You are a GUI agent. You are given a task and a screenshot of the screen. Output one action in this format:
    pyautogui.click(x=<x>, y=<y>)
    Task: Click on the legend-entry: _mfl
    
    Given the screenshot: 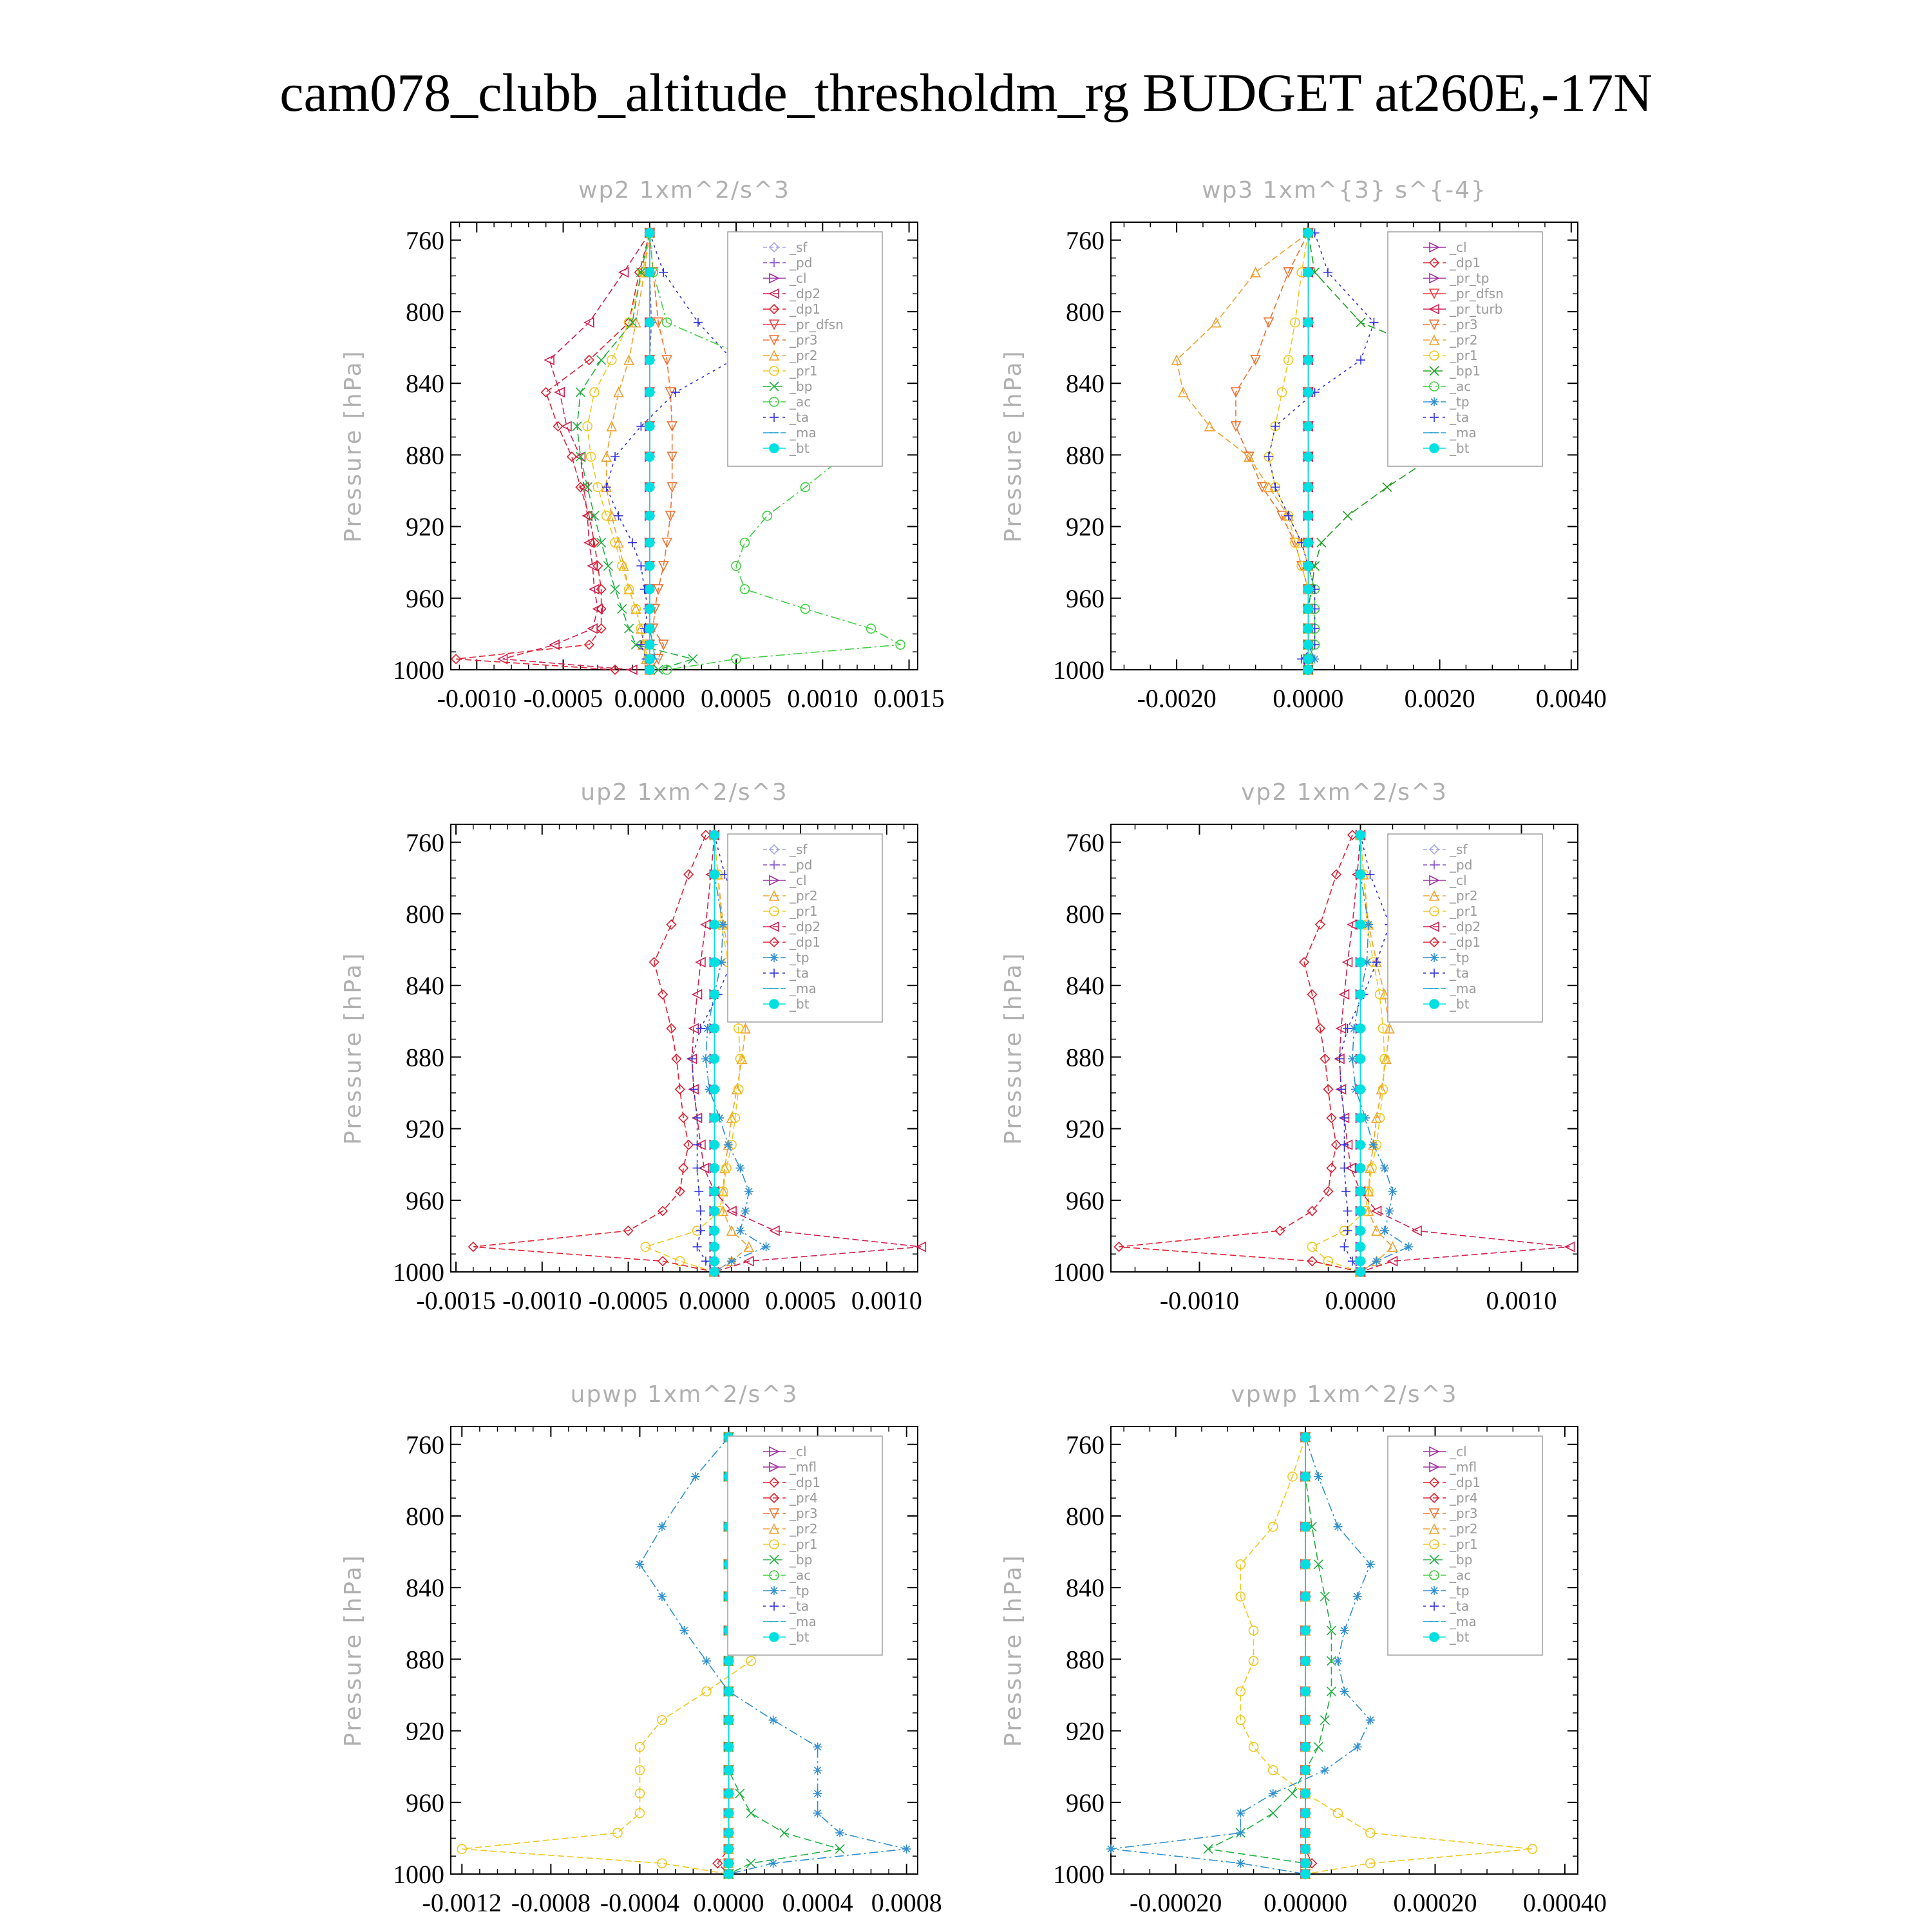 What is the action you would take?
    pyautogui.click(x=1463, y=1467)
    